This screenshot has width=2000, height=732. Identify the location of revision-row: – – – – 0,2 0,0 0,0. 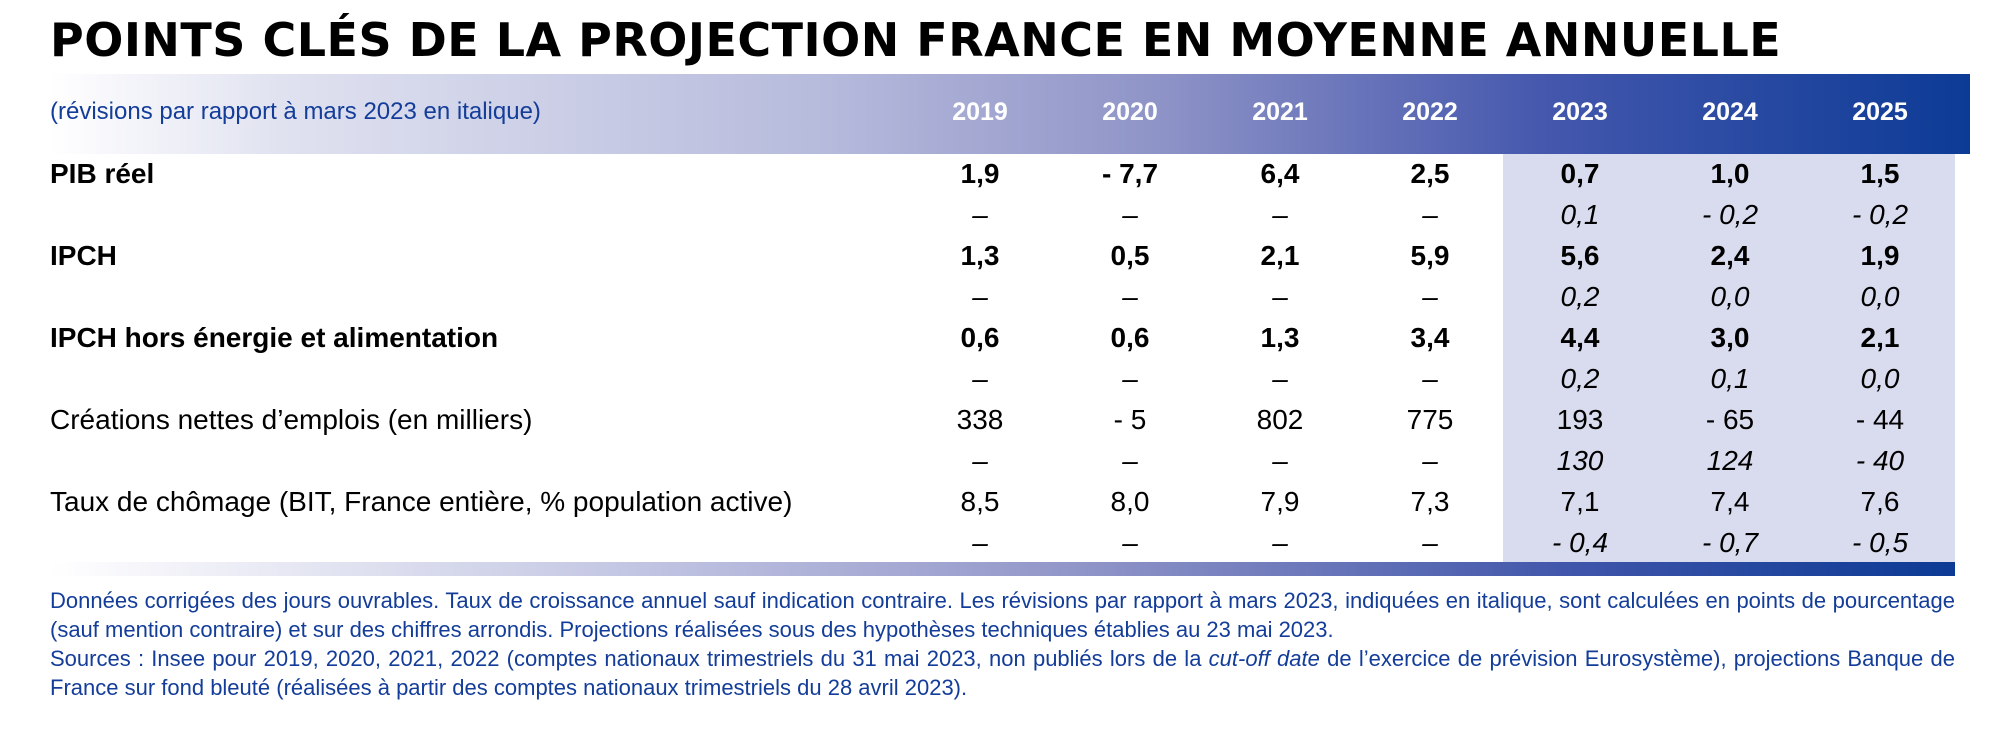
(1000, 297).